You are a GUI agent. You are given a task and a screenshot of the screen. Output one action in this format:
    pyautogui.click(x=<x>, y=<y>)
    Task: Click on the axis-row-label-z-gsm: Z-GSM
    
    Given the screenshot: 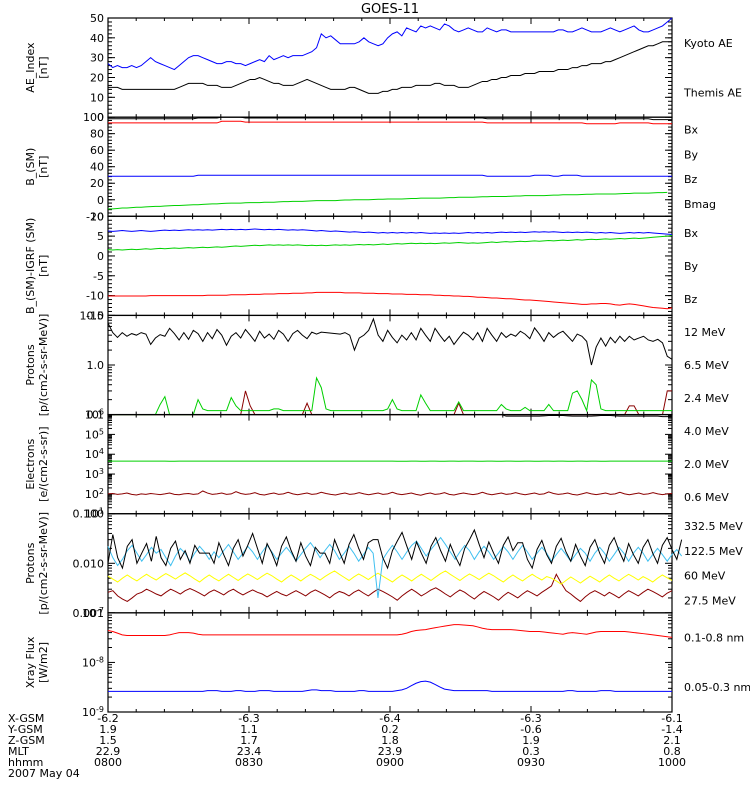 What is the action you would take?
    pyautogui.click(x=26, y=740)
    